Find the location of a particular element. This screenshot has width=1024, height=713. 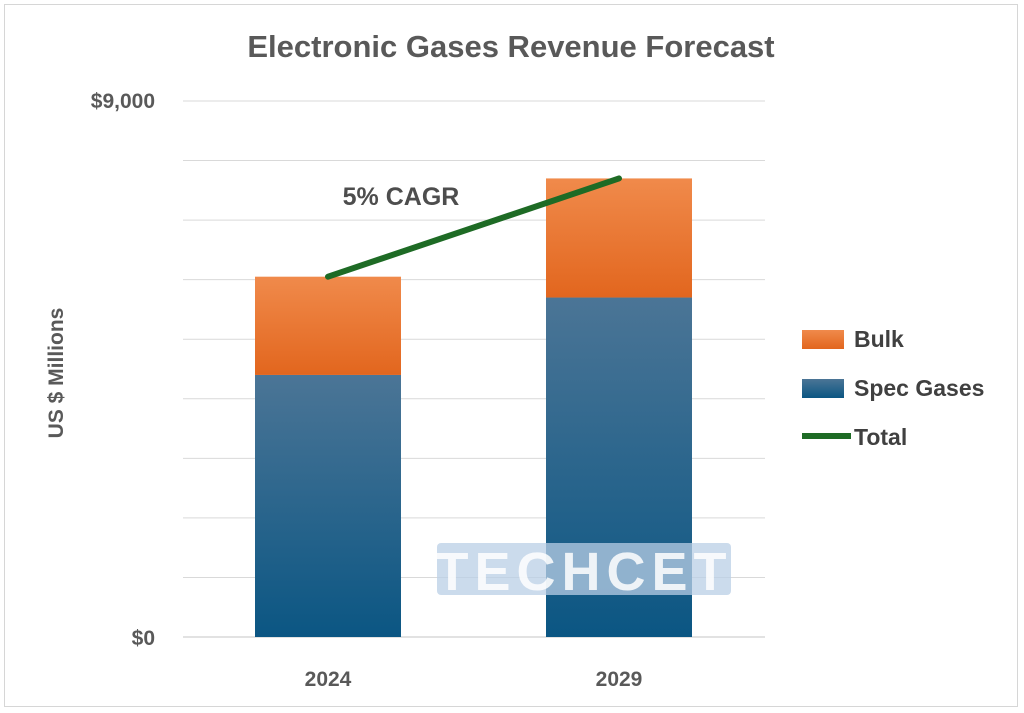

y-tick-label-min: $0 is located at coordinates (143, 638).